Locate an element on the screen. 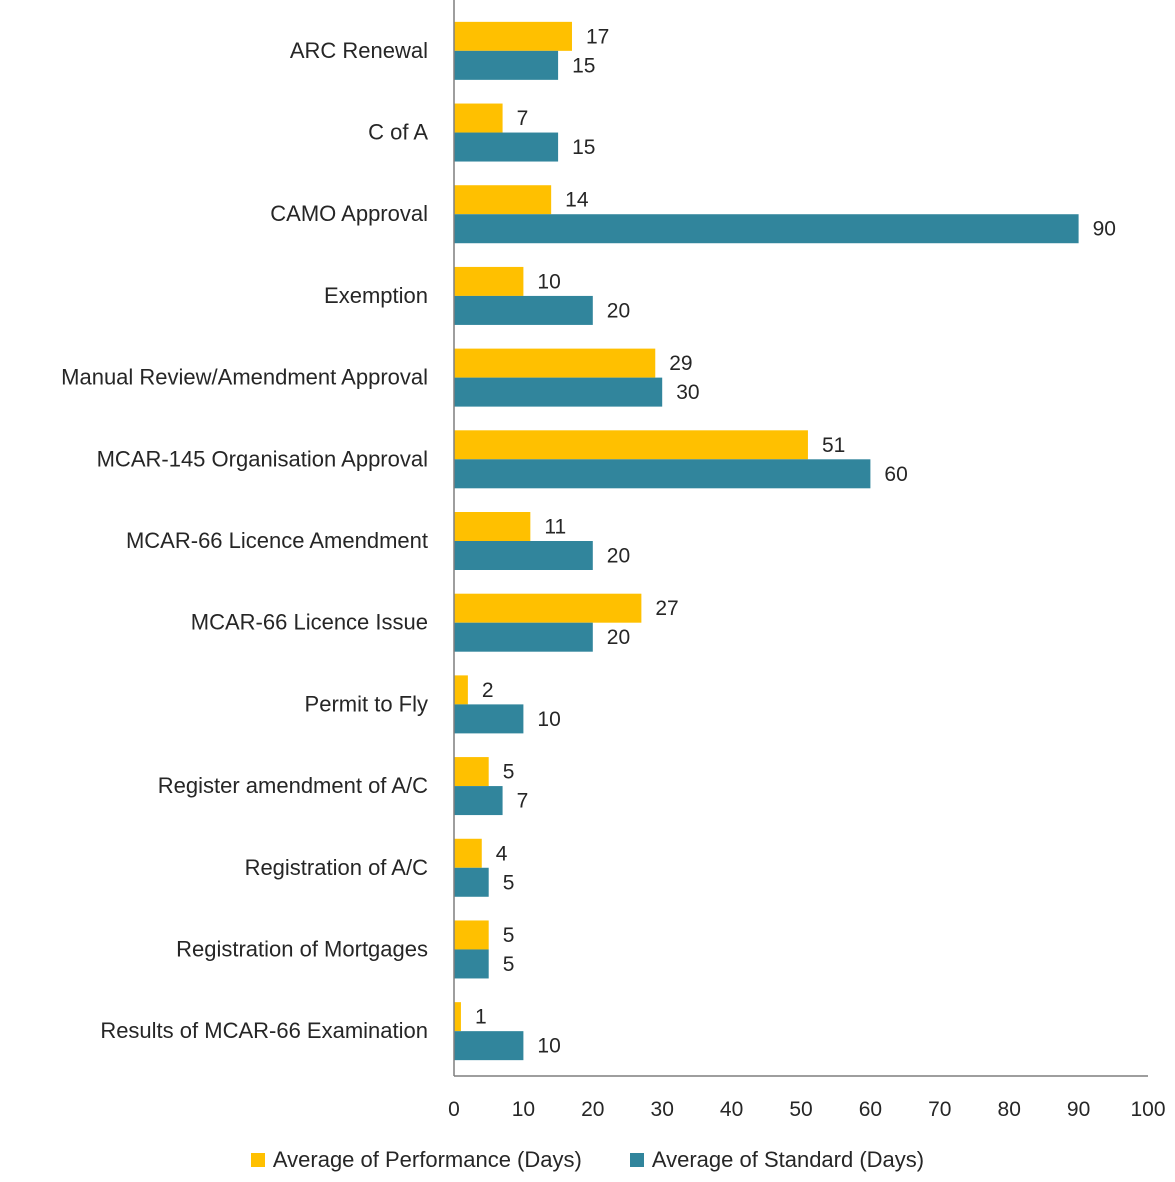 The image size is (1175, 1182). category-label: Registration of A/C is located at coordinates (337, 867).